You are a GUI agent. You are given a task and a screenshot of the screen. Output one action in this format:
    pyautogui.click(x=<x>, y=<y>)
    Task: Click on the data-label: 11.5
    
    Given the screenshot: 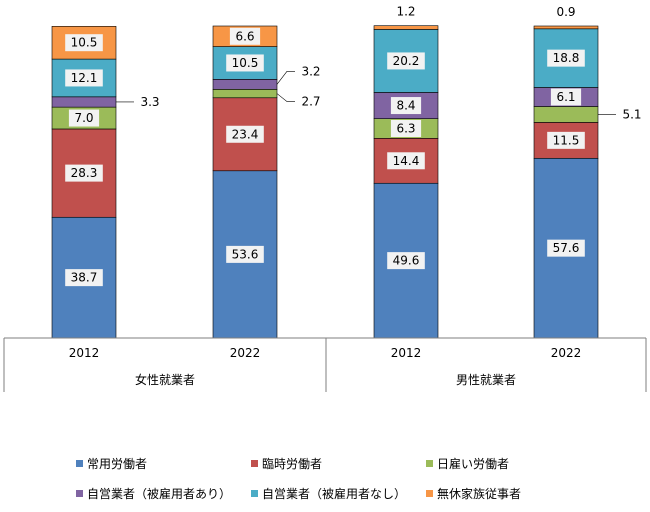 What is the action you would take?
    pyautogui.click(x=566, y=140)
    